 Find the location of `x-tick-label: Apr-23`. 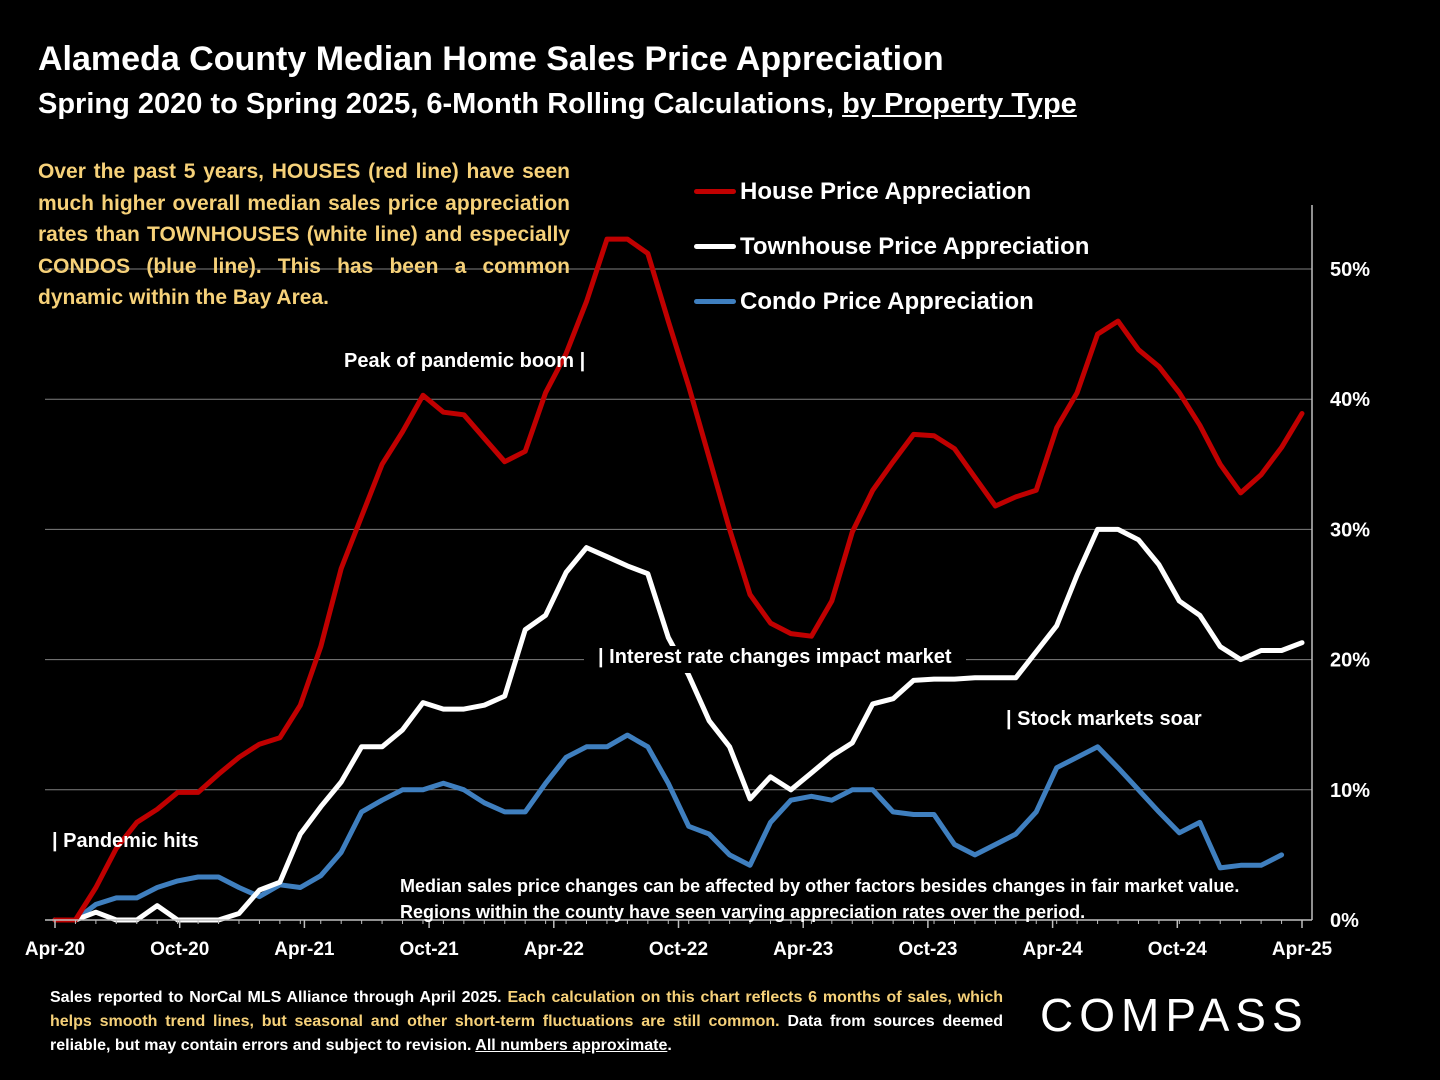

x-tick-label: Apr-23 is located at coordinates (803, 949).